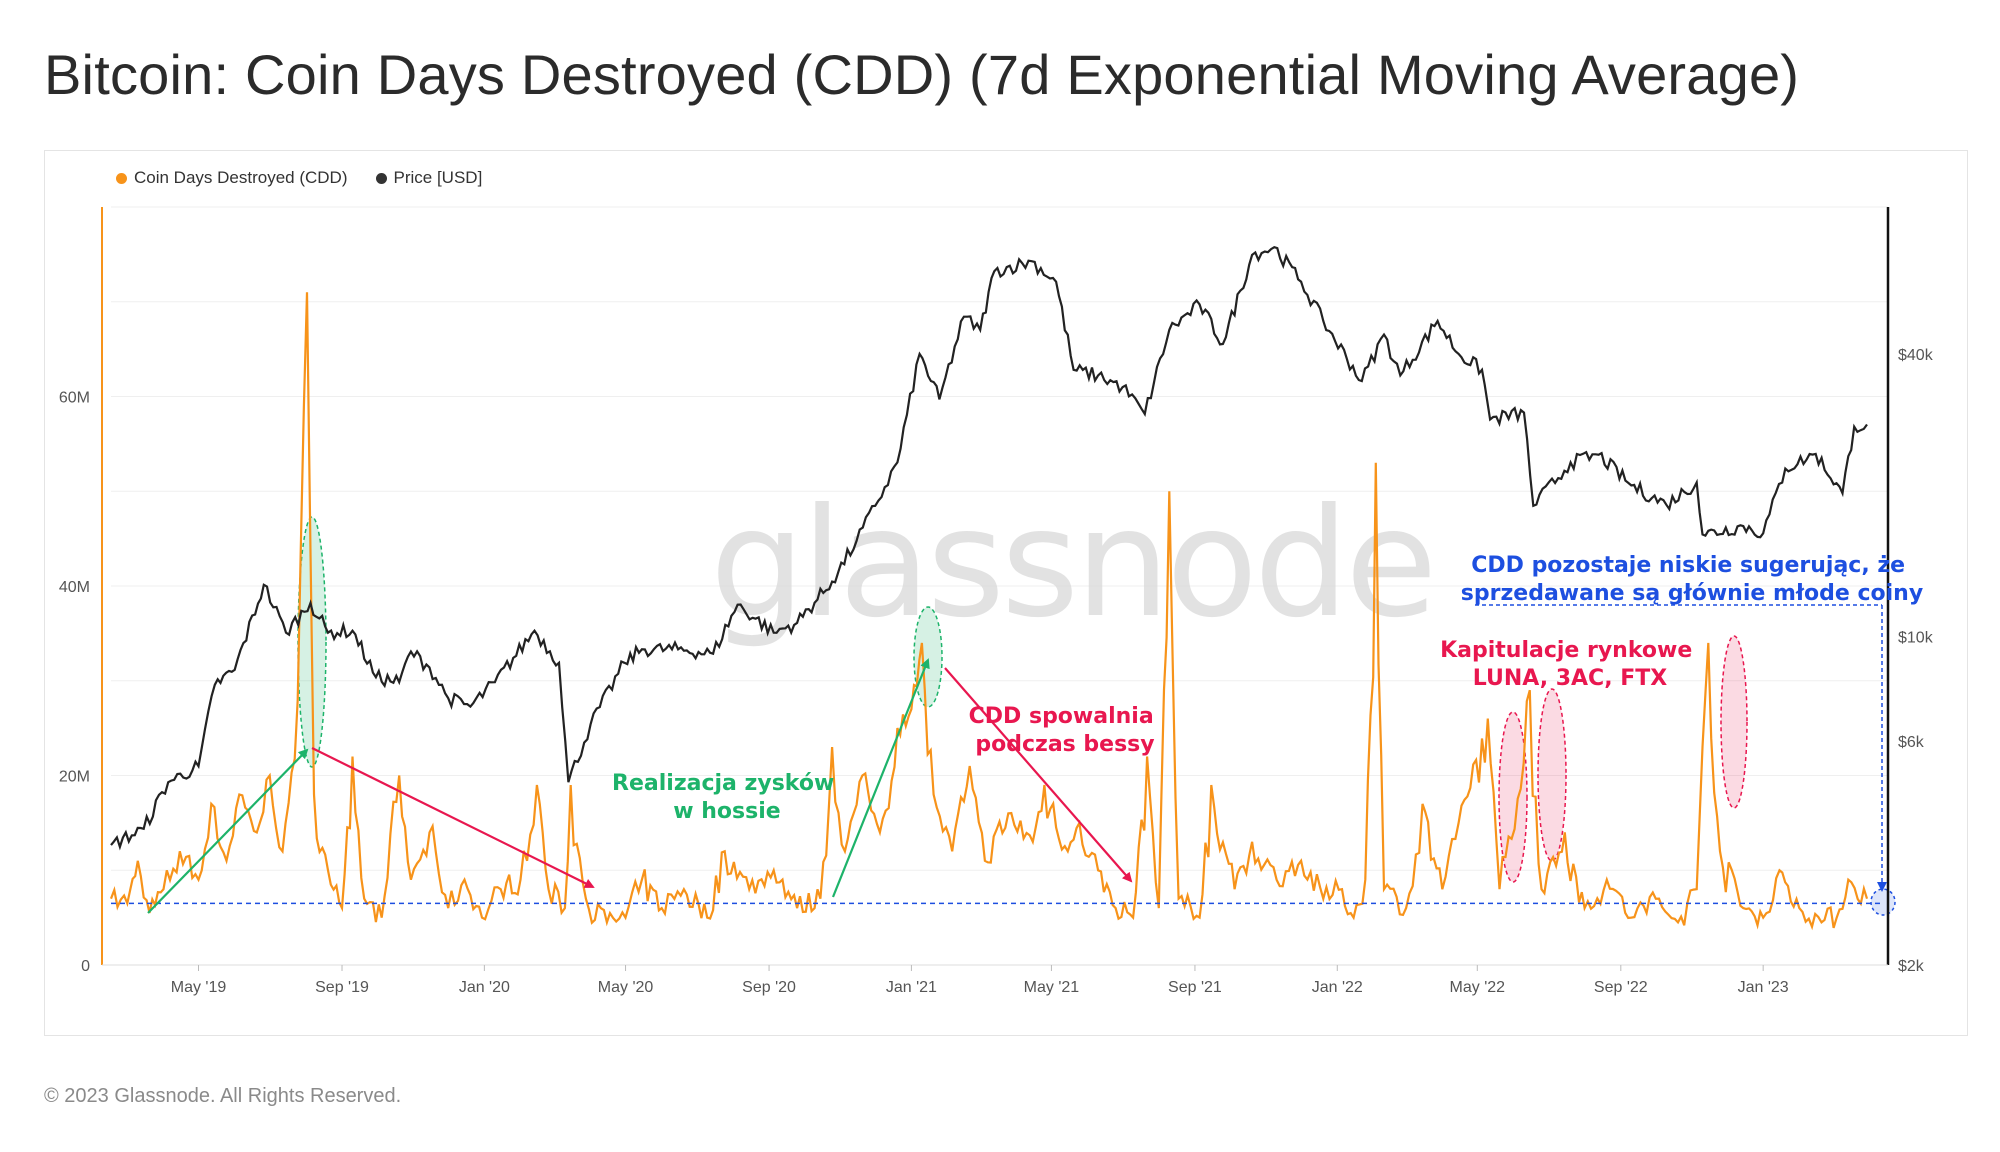  I want to click on x-tick-label: Jan '20, so click(484, 987).